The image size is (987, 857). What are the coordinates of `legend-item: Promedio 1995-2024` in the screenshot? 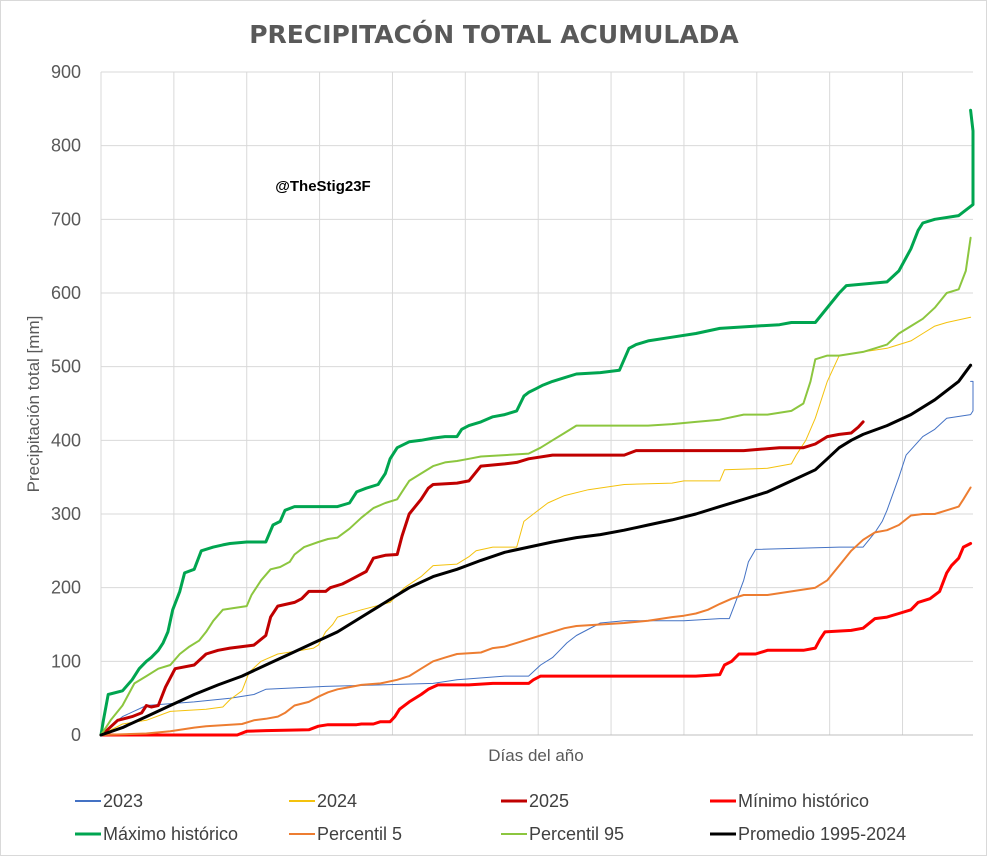 It's located at (808, 834).